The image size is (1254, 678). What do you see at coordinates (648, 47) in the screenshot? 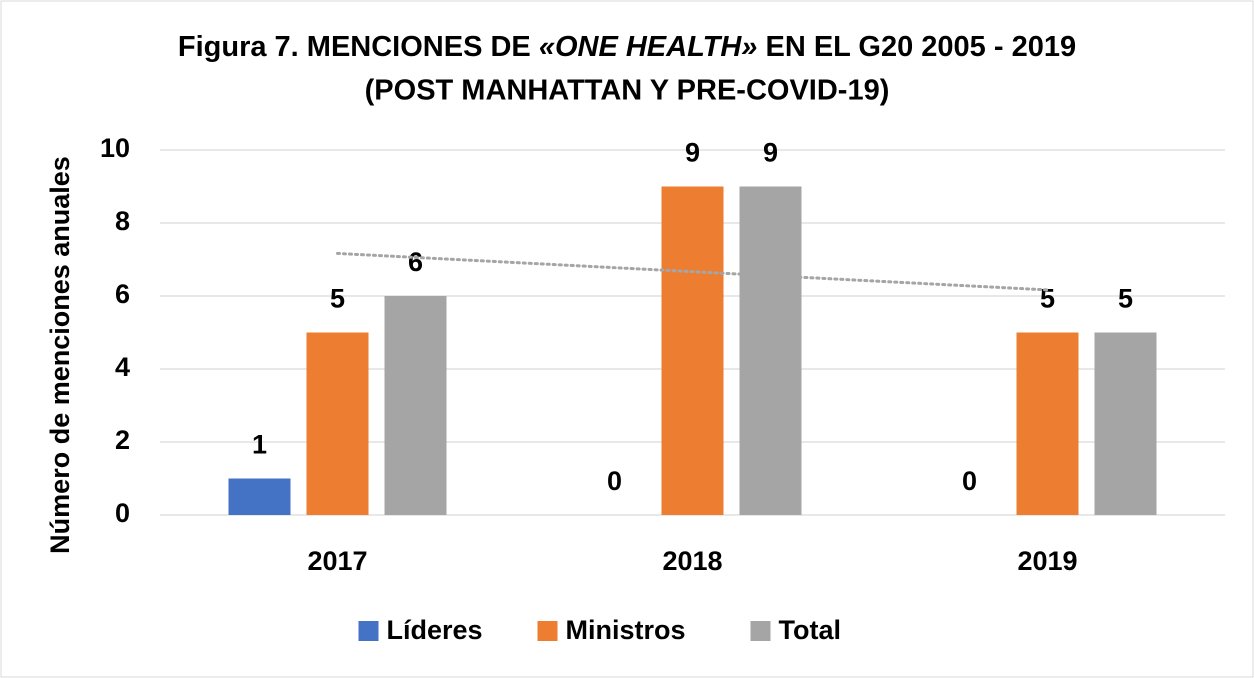
I see `title-part: «ONE HEALTH»` at bounding box center [648, 47].